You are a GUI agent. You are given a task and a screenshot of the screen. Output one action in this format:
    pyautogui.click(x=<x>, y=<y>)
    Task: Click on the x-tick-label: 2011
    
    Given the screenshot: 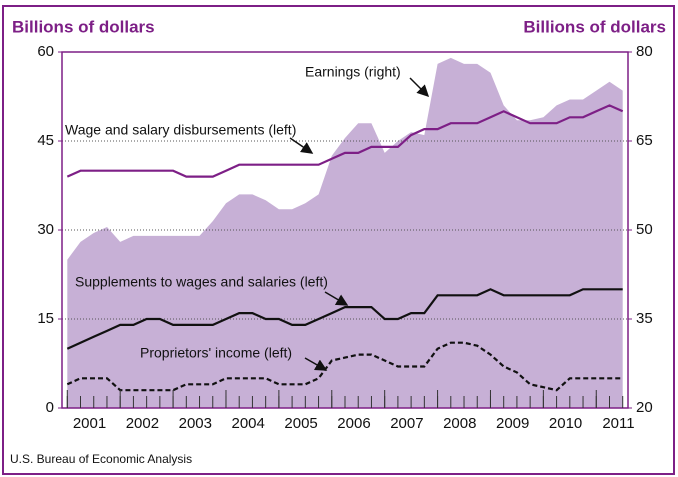 What is the action you would take?
    pyautogui.click(x=618, y=423)
    